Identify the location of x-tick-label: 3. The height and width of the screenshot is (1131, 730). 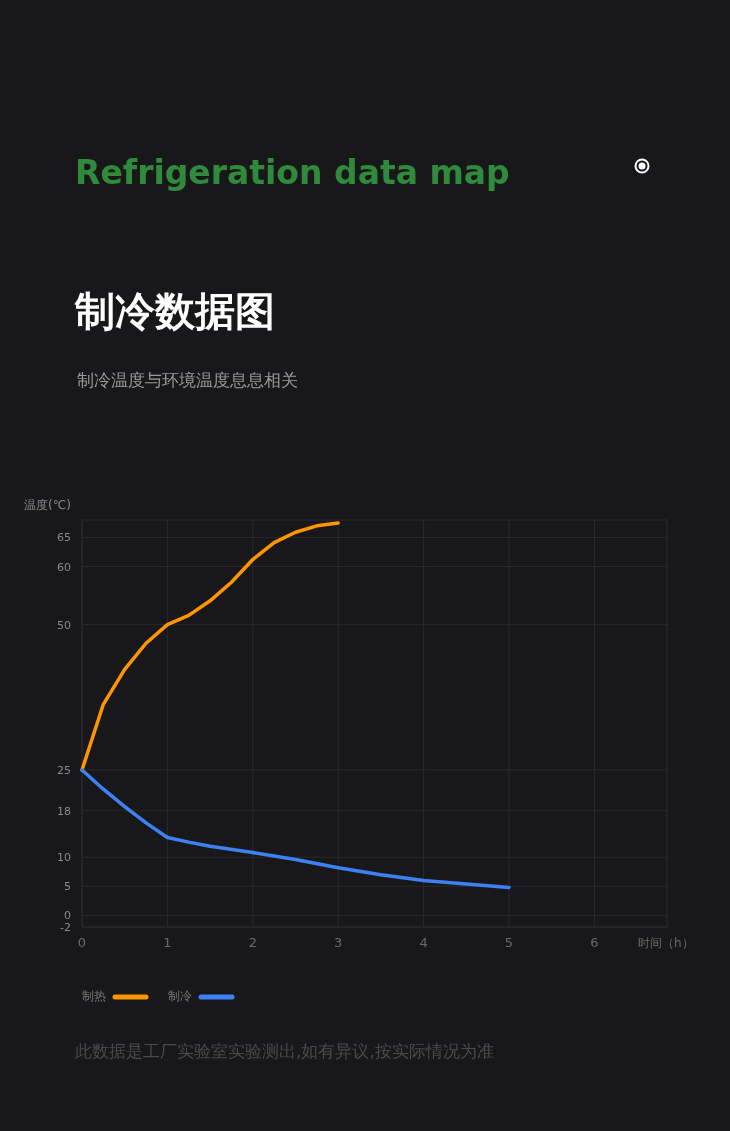
(338, 942).